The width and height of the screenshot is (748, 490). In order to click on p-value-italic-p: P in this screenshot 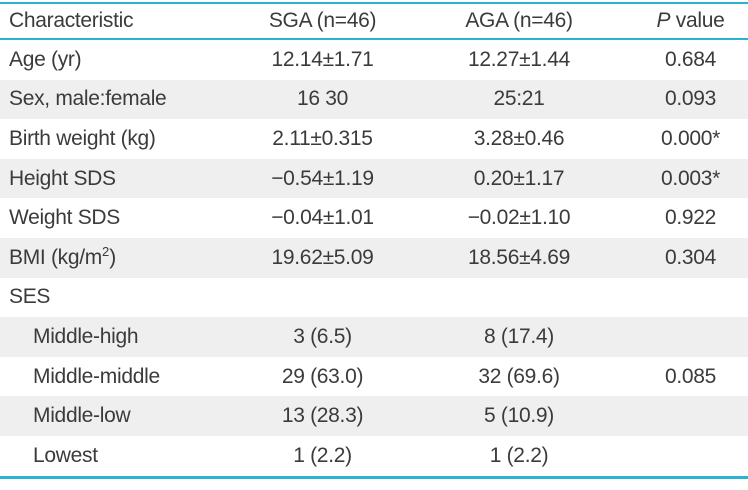, I will do `click(663, 20)`.